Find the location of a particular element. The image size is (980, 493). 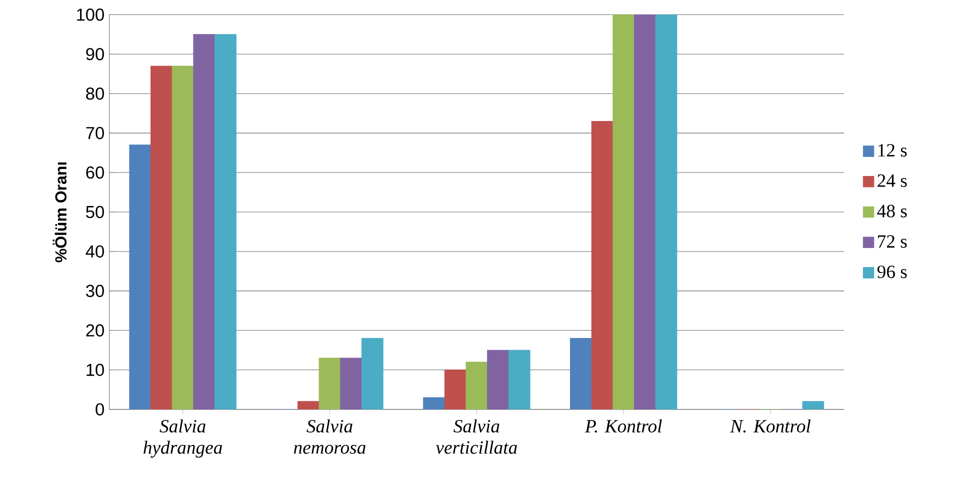

y-tick-label: 50 is located at coordinates (95, 212).